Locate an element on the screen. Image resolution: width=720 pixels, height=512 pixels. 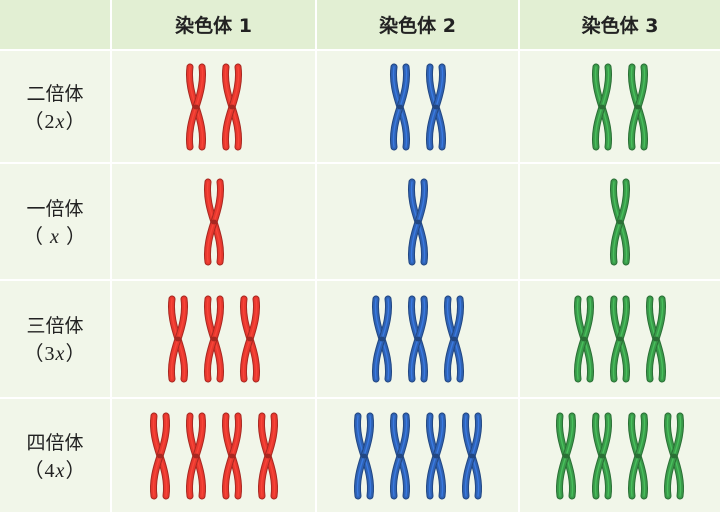
cell-monoploid-chr3 is located at coordinates (619, 221).